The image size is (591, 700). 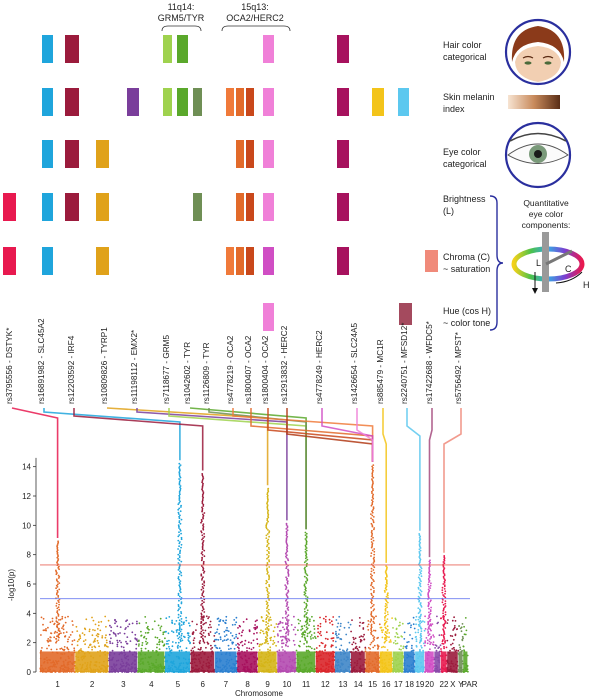 What do you see at coordinates (259, 693) in the screenshot?
I see `x-axis-title: Chromosome` at bounding box center [259, 693].